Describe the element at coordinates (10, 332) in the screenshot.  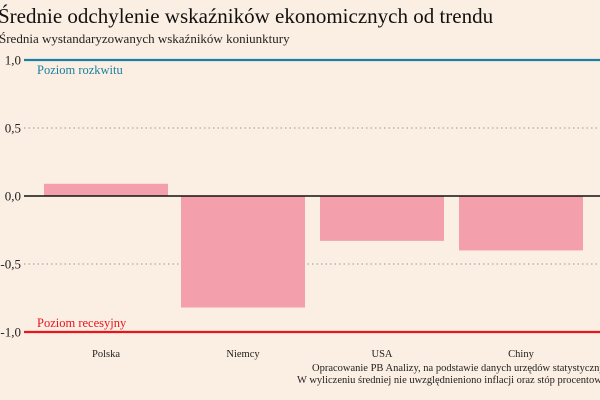
I see `y-tick-label: -1,0` at that location.